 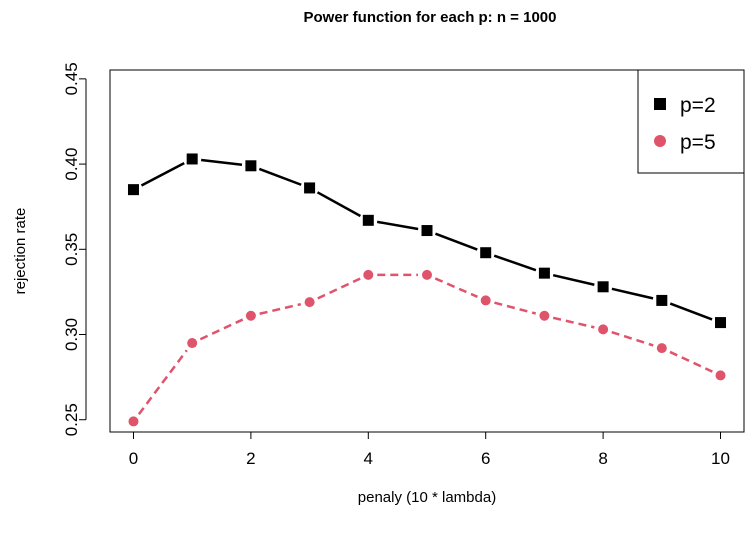 I want to click on legend: p=2 p=5, so click(x=691, y=121).